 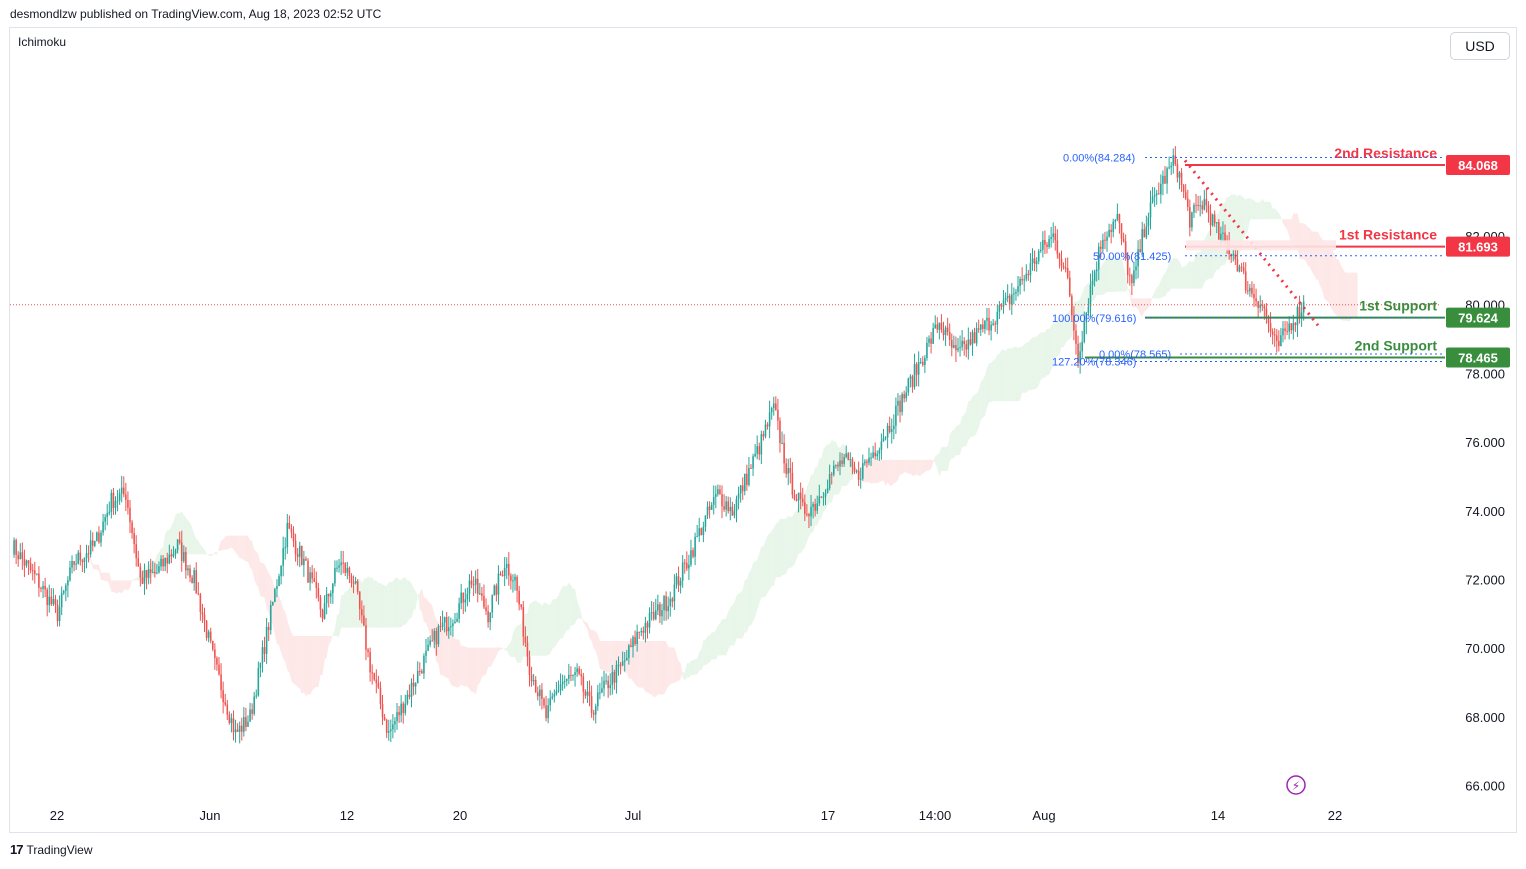 I want to click on tradingview-logo-icon: 17, so click(x=17, y=849).